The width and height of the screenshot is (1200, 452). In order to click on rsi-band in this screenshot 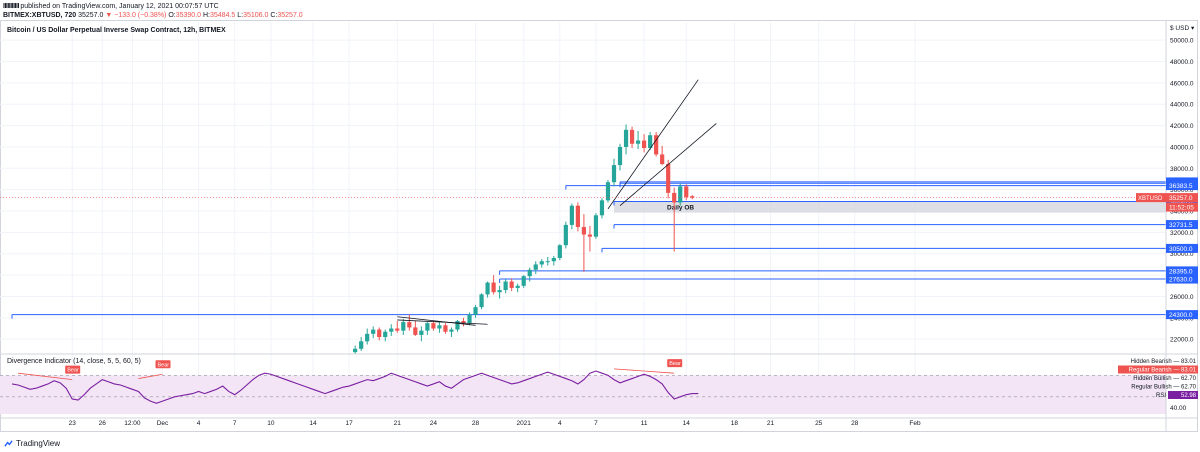, I will do `click(583, 394)`.